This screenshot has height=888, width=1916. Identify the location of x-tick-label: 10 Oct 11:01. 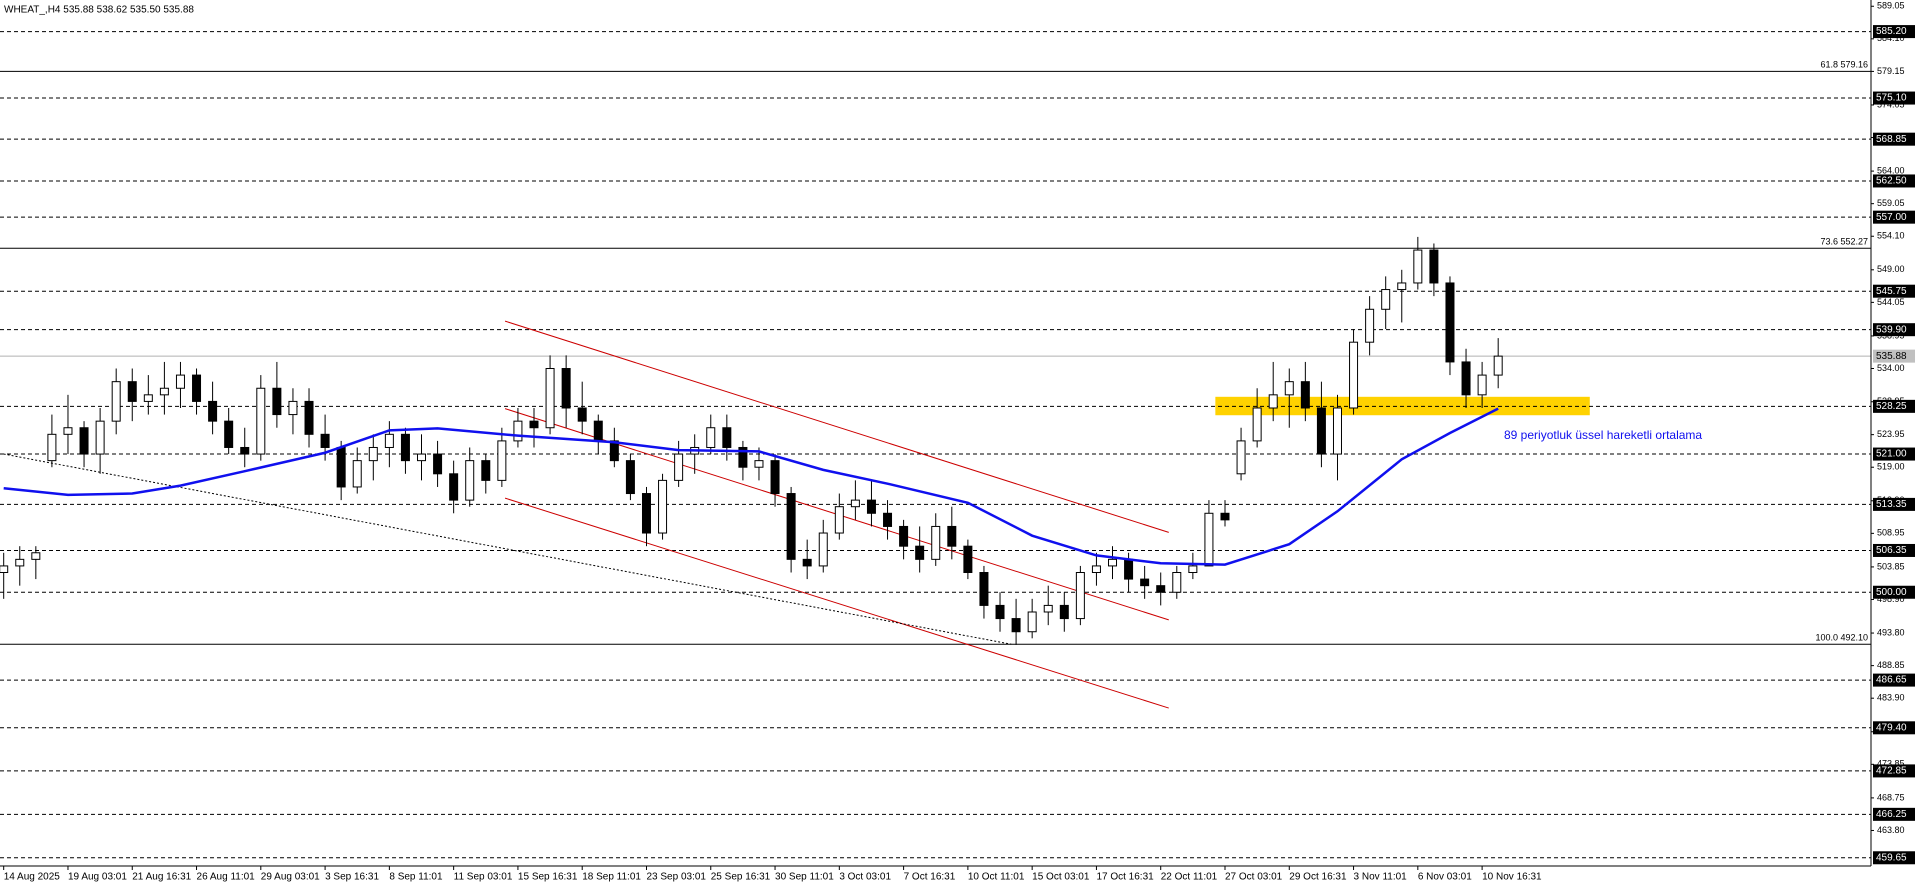
(996, 877).